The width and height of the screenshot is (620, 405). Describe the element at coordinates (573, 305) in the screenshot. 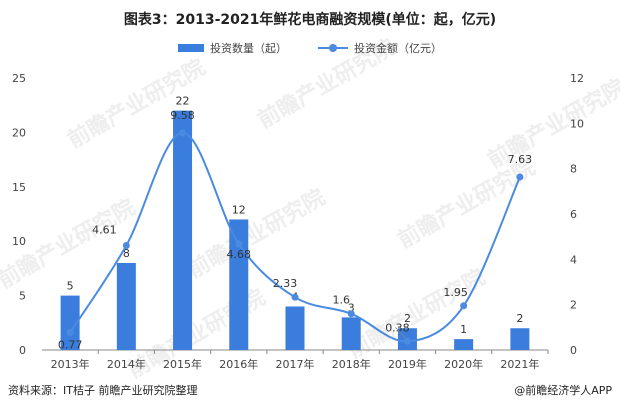

I see `y-right-tick-label: 2` at that location.